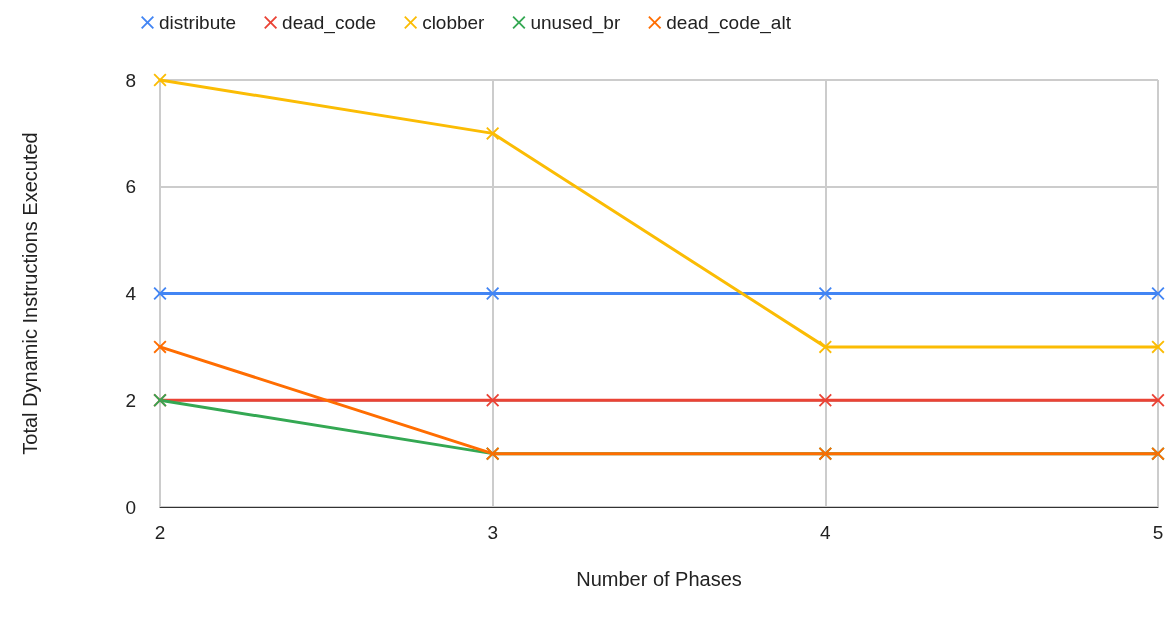 This screenshot has height=621, width=1176. Describe the element at coordinates (729, 23) in the screenshot. I see `legend-label: dead_code_alt` at that location.